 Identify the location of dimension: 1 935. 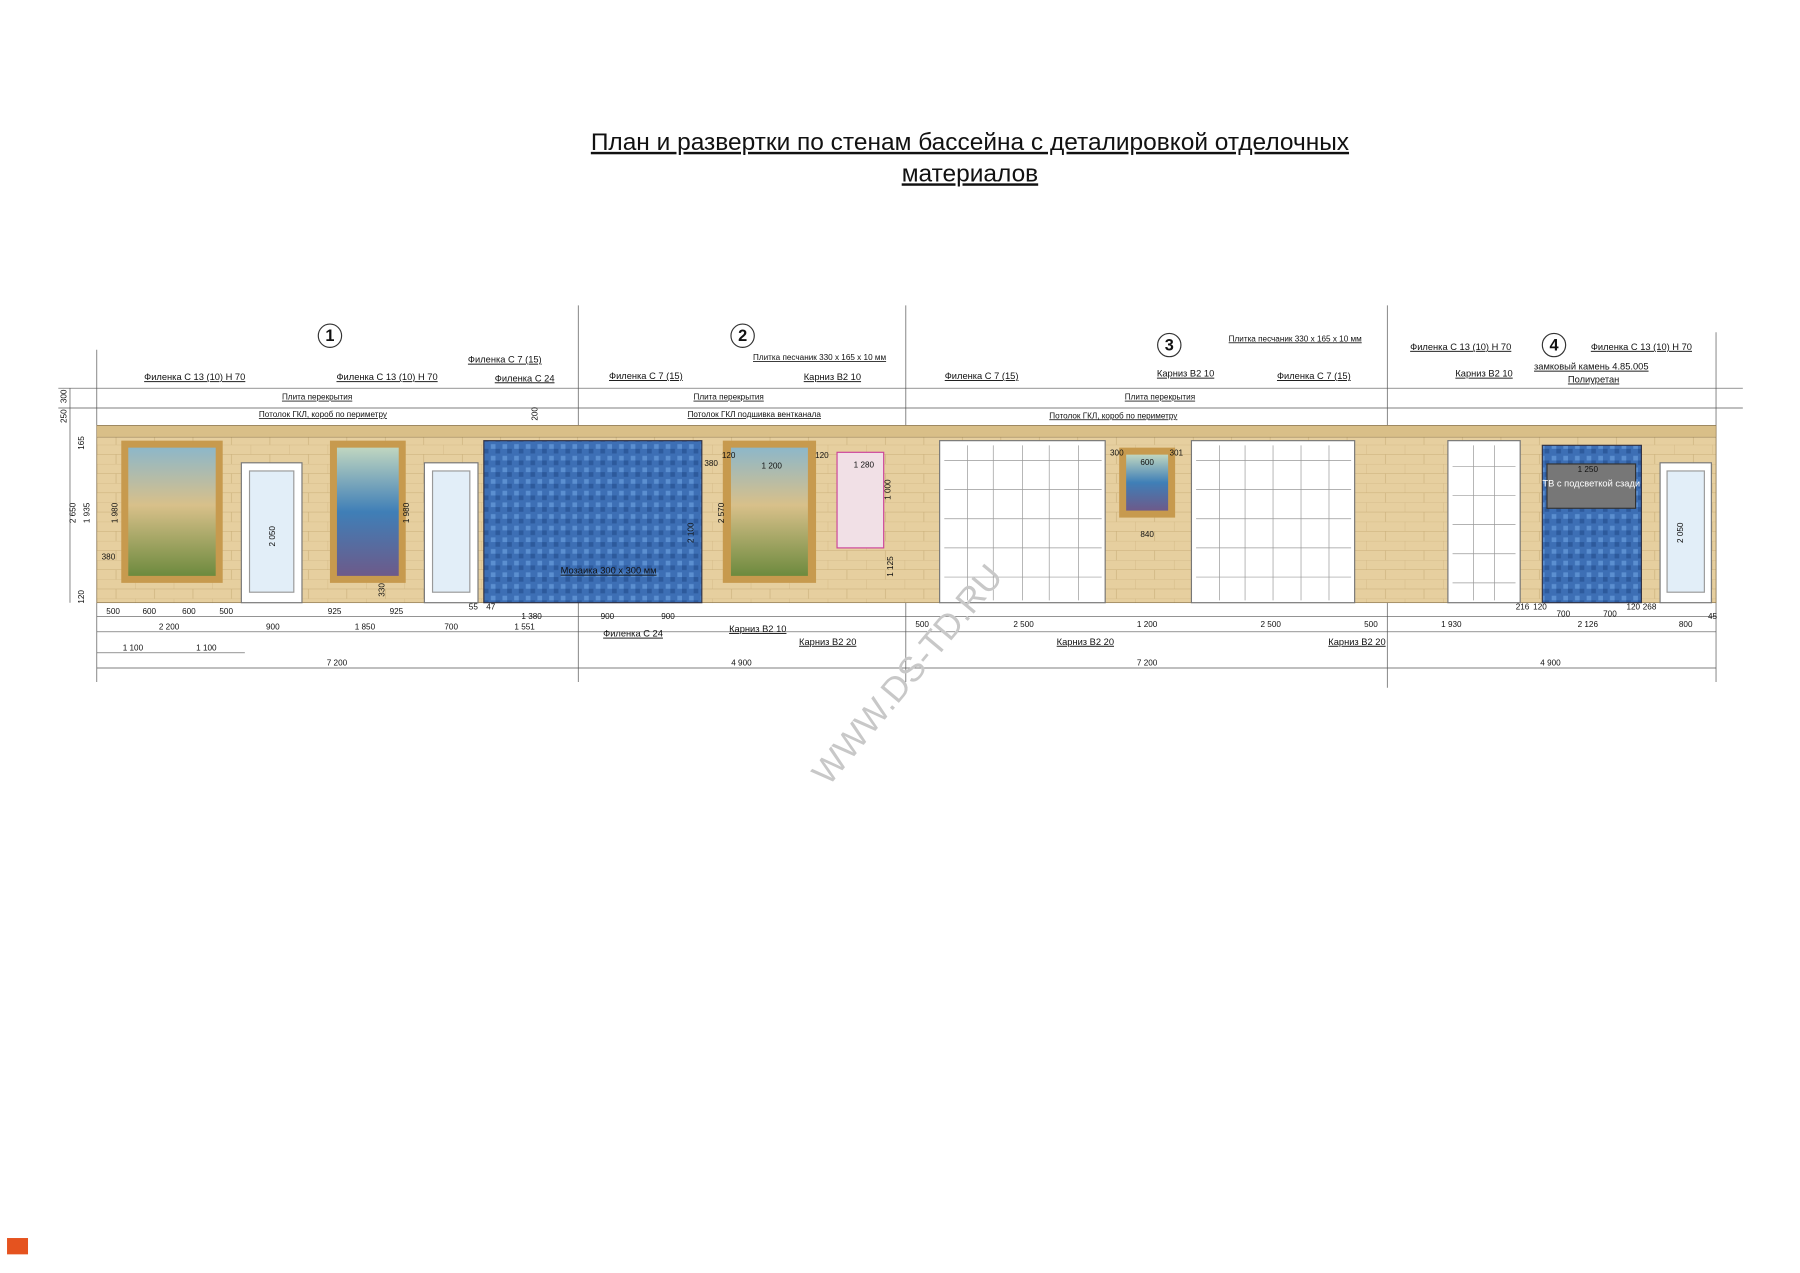
(87, 512).